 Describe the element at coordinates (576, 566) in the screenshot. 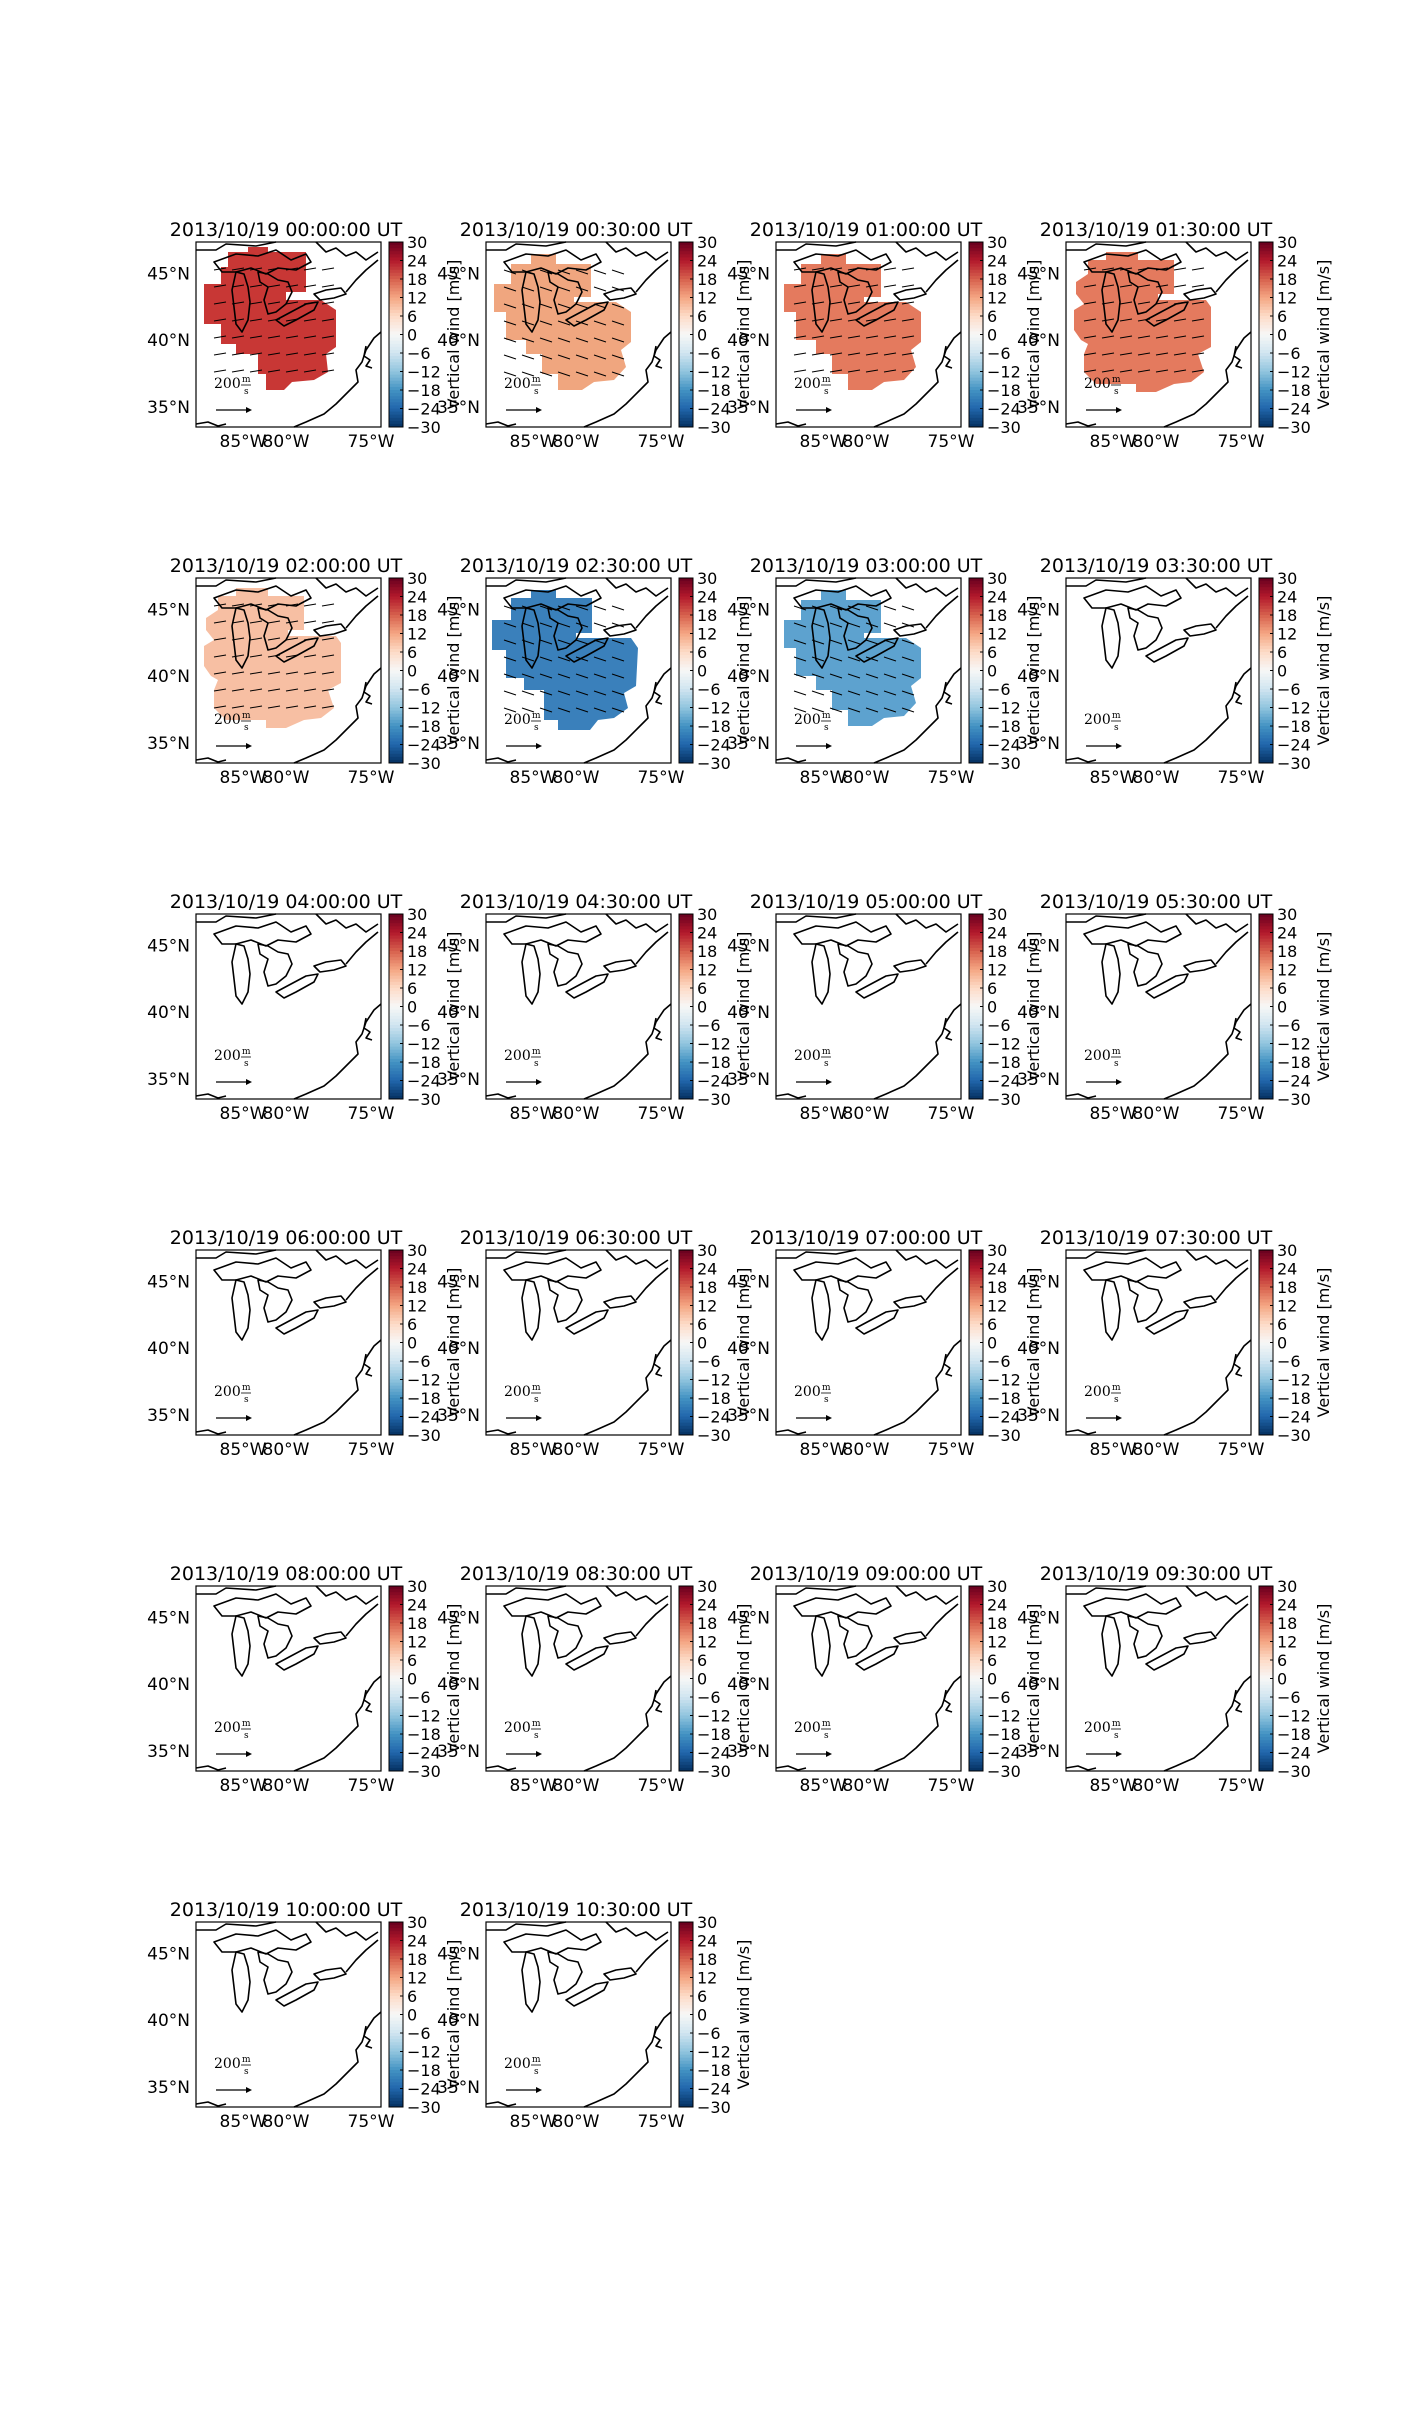

I see `panel-title: 2013/10/19 02:30:00 UT` at that location.